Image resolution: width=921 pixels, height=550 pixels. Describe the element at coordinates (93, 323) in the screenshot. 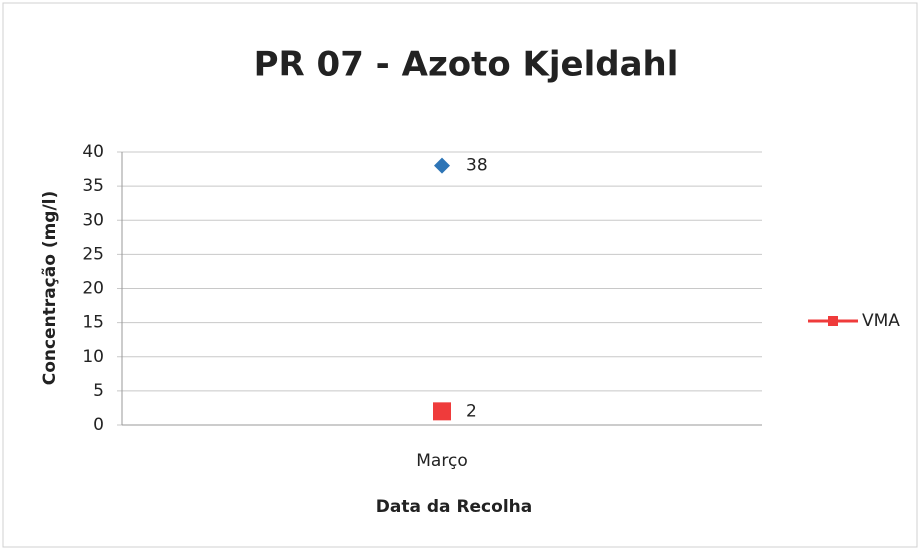

I see `y-tick-label: 15` at that location.